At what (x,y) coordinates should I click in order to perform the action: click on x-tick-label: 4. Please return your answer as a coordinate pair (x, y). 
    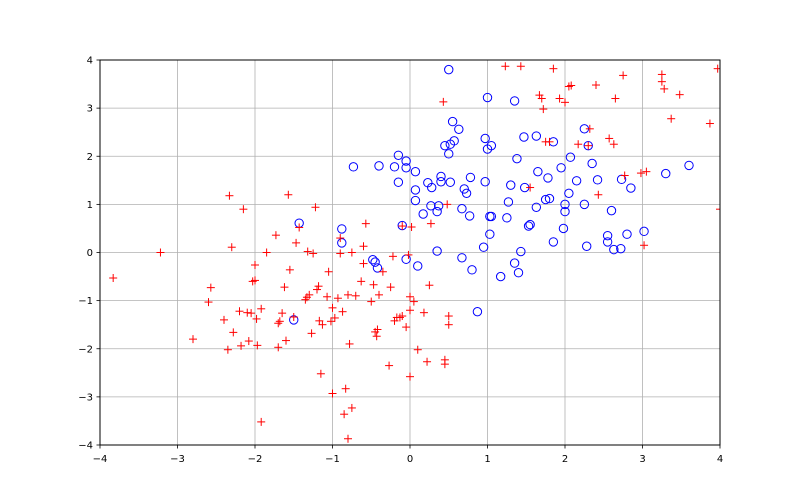
    Looking at the image, I should click on (720, 459).